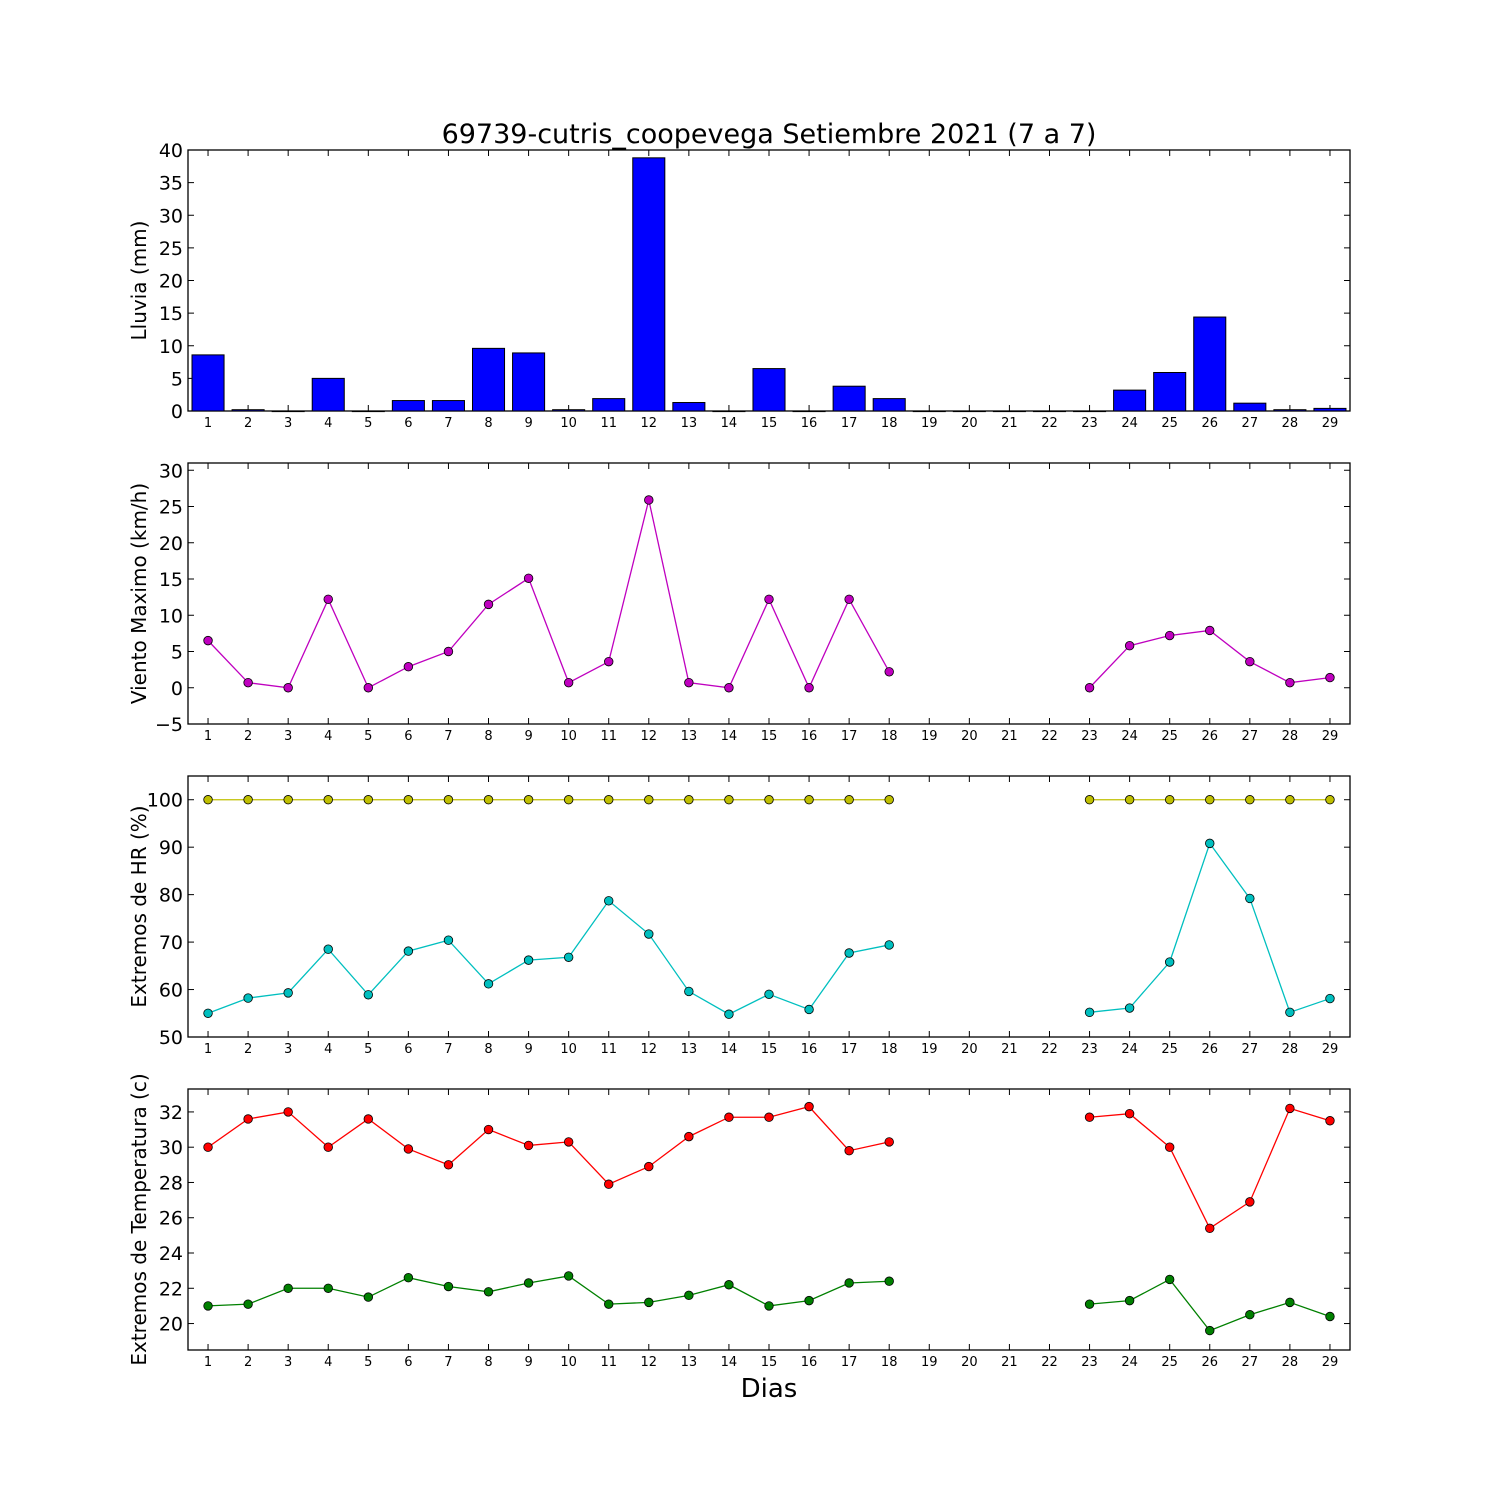  What do you see at coordinates (649, 1049) in the screenshot?
I see `hr-x-tick-label: 12` at bounding box center [649, 1049].